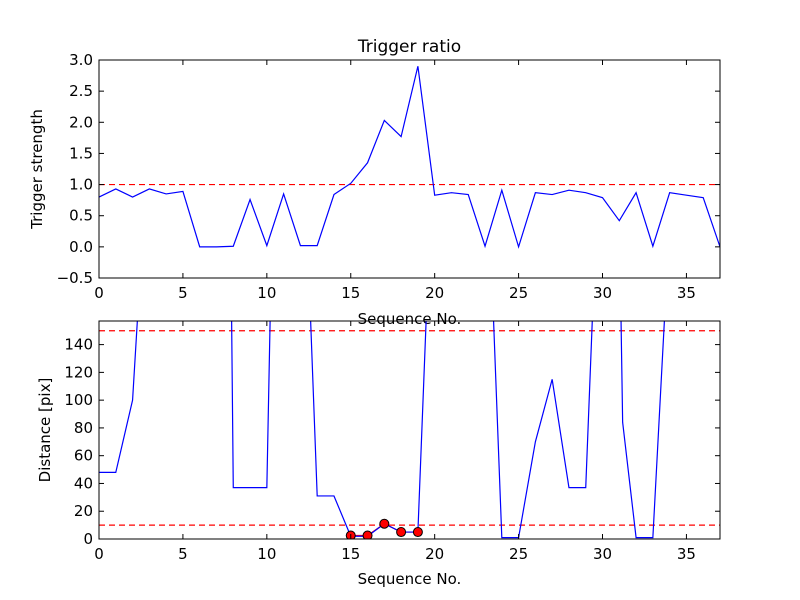 This screenshot has width=800, height=600. What do you see at coordinates (78, 400) in the screenshot?
I see `y-tick-label: 100` at bounding box center [78, 400].